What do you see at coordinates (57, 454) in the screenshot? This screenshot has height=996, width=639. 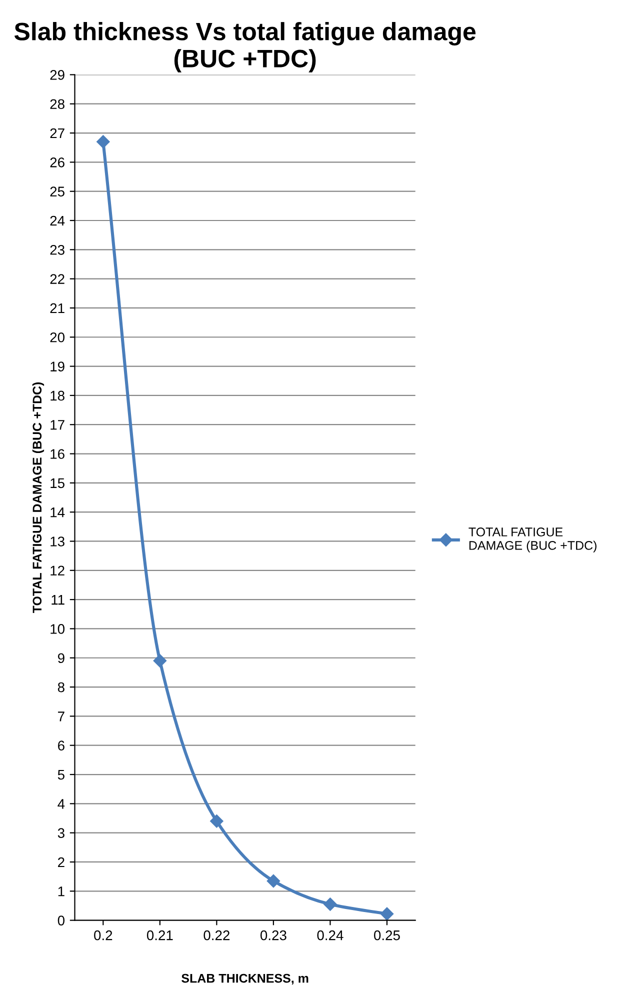 I see `y-tick-label: 16` at bounding box center [57, 454].